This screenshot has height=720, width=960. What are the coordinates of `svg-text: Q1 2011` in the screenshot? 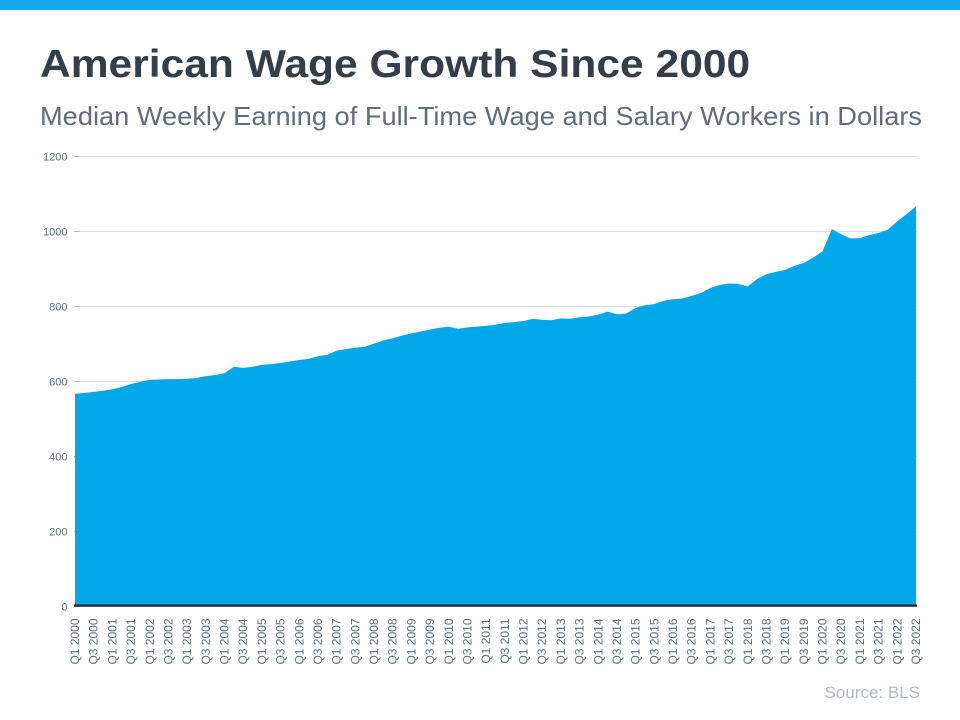 It's located at (486, 640).